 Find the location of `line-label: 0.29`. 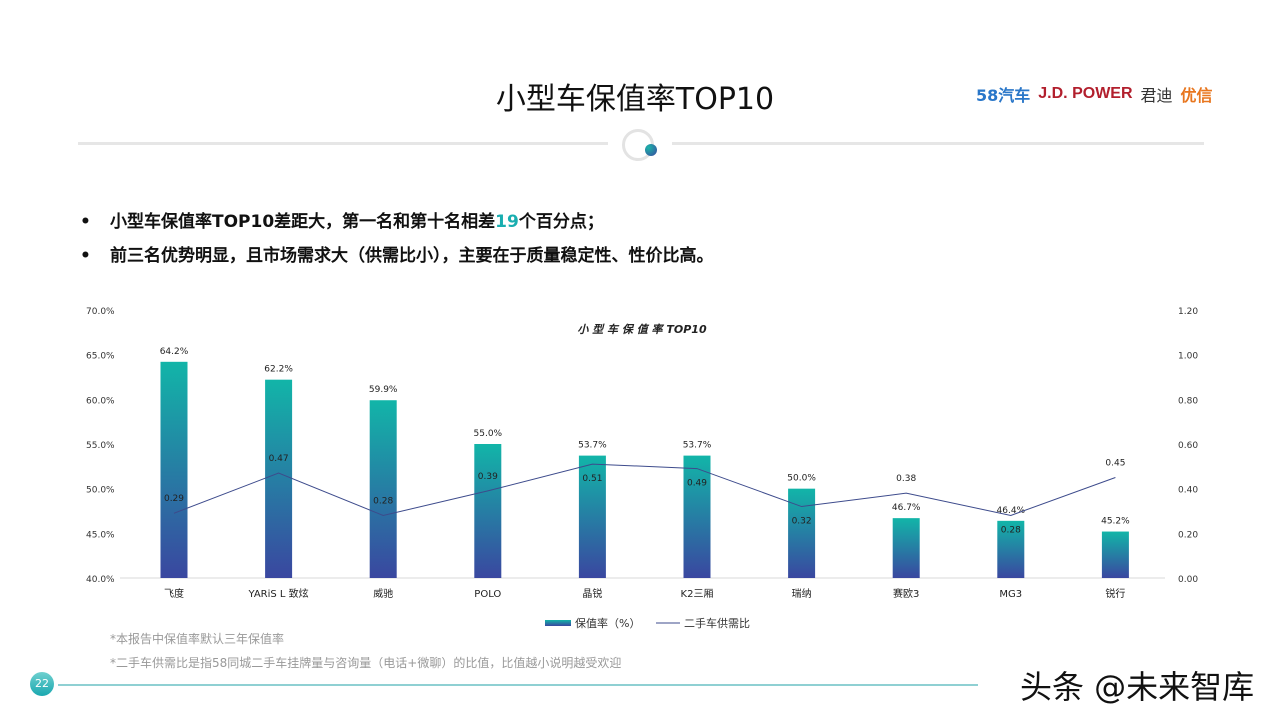

line-label: 0.29 is located at coordinates (174, 499).